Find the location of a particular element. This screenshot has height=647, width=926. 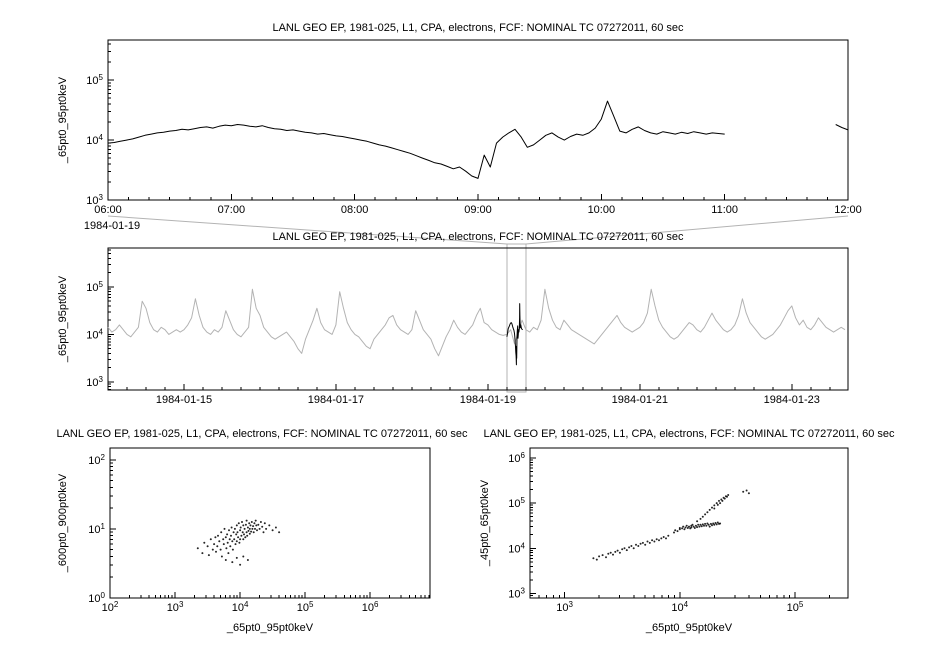

y-tick-label: 10⁶ is located at coordinates (516, 458).